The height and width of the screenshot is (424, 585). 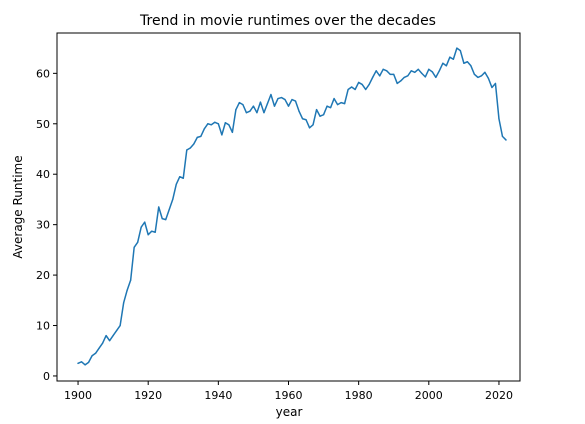 I want to click on x-axis-ticks: 1900 1920 1940 1960 1980 2000 2020, so click(x=288, y=391).